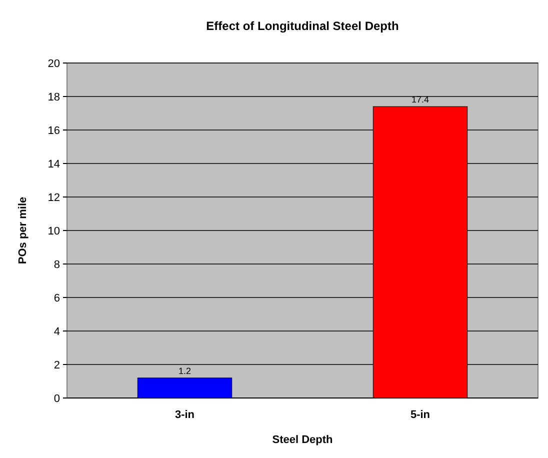  What do you see at coordinates (57, 298) in the screenshot?
I see `y-tick-label: 6` at bounding box center [57, 298].